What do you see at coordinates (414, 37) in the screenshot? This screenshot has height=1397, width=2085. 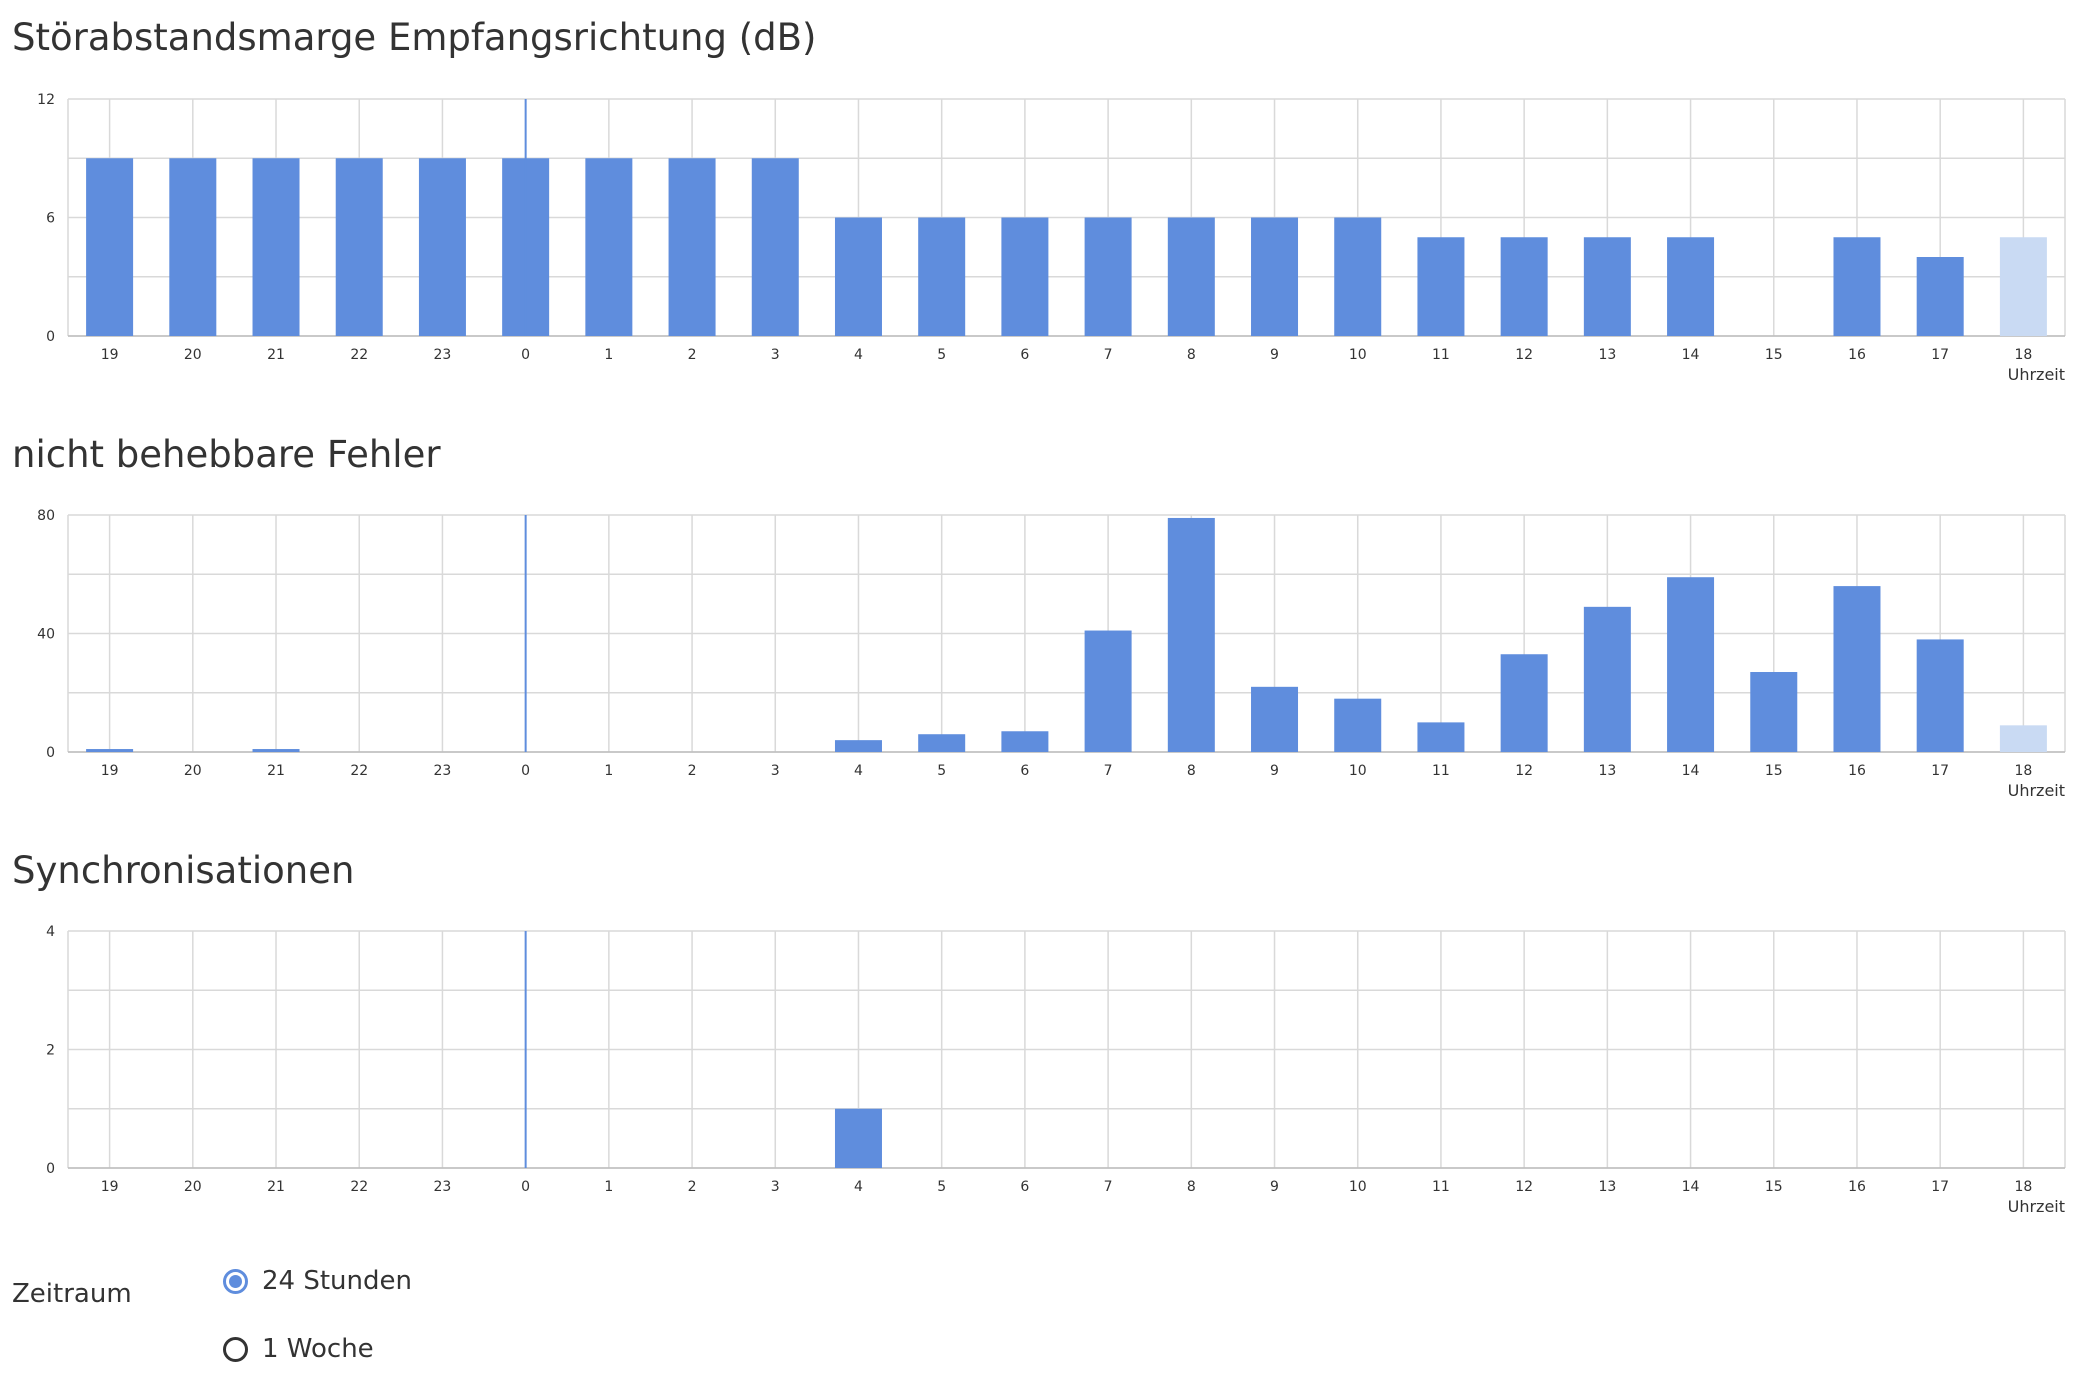 I see `chart-title: Störabstandsmarge Empfangsrichtung (dB)` at bounding box center [414, 37].